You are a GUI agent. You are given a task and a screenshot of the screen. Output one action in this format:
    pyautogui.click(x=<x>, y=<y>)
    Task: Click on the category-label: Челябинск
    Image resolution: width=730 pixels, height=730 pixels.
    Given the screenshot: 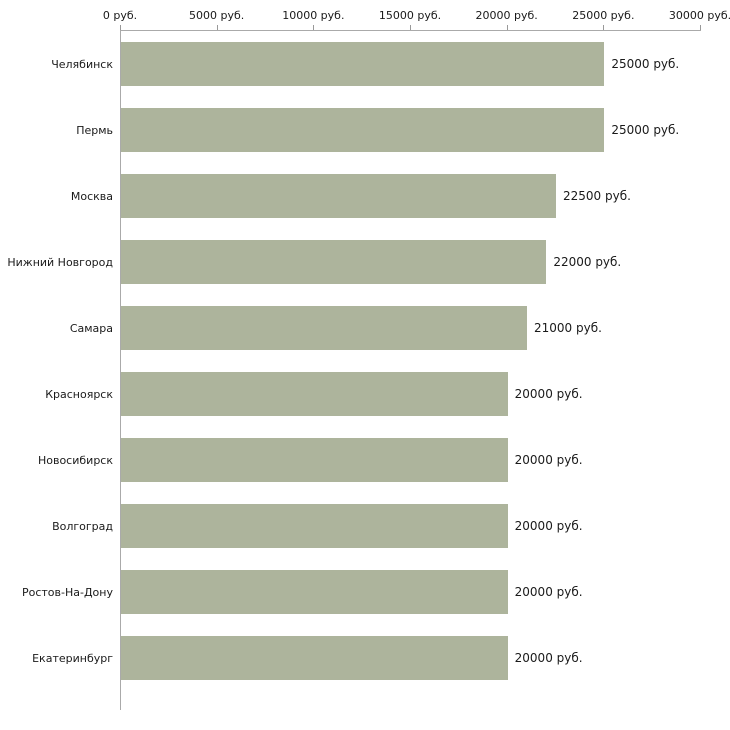 What is the action you would take?
    pyautogui.click(x=82, y=64)
    